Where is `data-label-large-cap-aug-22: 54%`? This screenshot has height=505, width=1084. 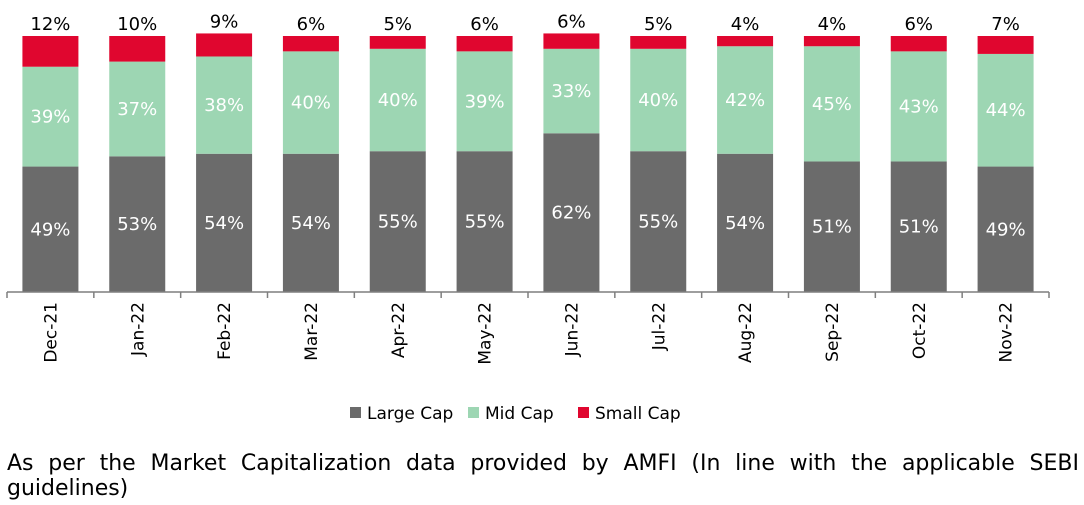
data-label-large-cap-aug-22: 54% is located at coordinates (745, 223).